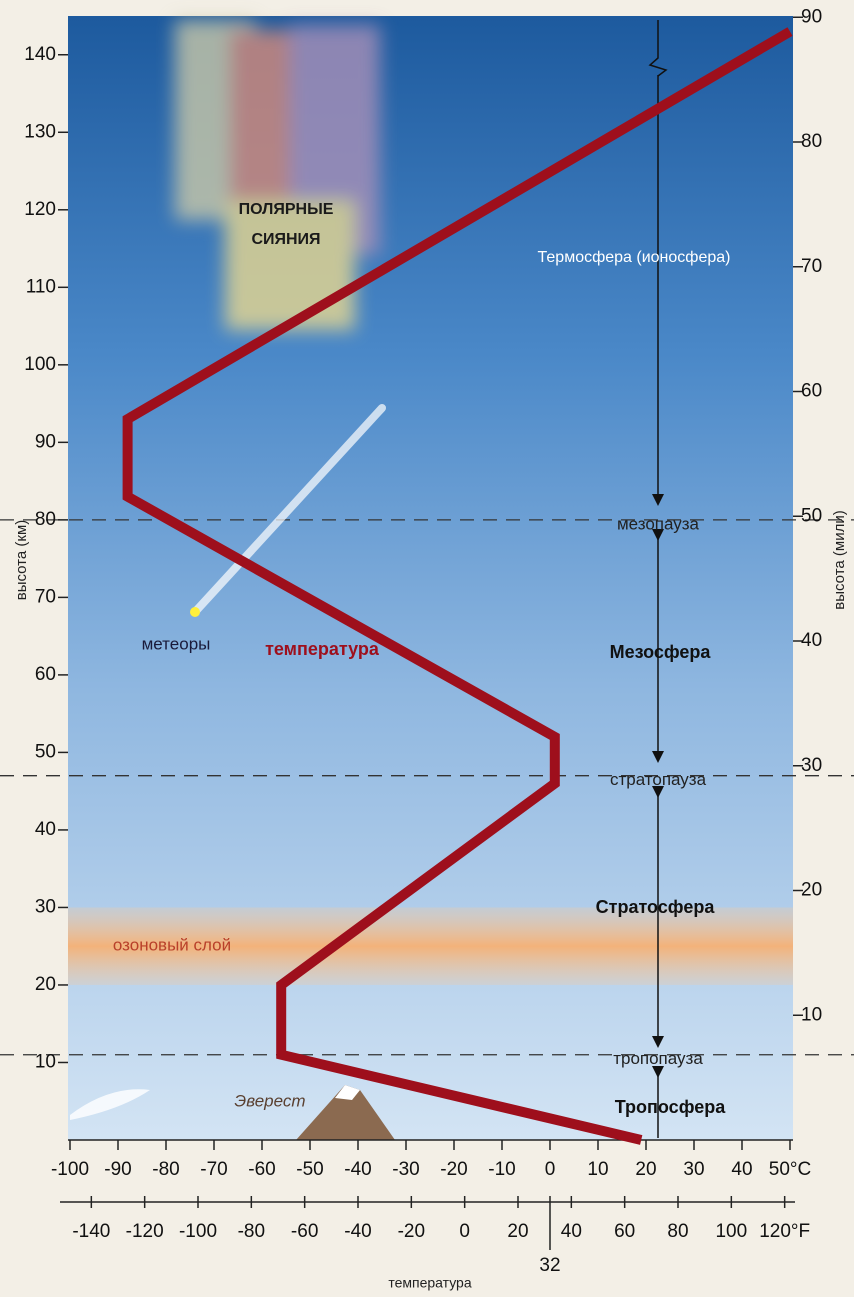  I want to click on y-tick-label: 110, so click(41, 286).